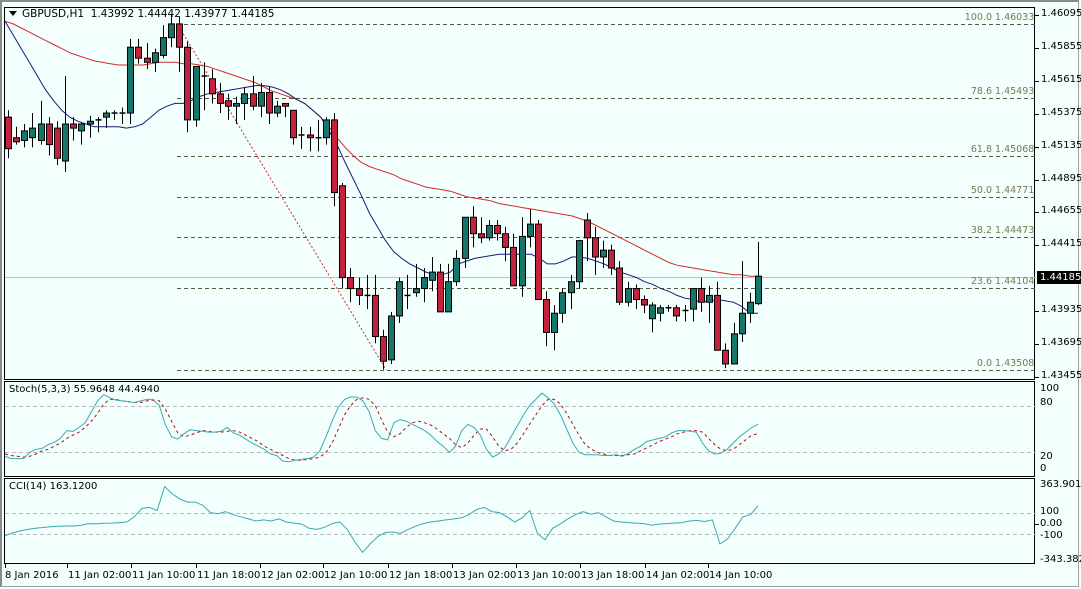 Image resolution: width=1081 pixels, height=589 pixels. What do you see at coordinates (1061, 342) in the screenshot?
I see `price-axis-label: 1.43695` at bounding box center [1061, 342].